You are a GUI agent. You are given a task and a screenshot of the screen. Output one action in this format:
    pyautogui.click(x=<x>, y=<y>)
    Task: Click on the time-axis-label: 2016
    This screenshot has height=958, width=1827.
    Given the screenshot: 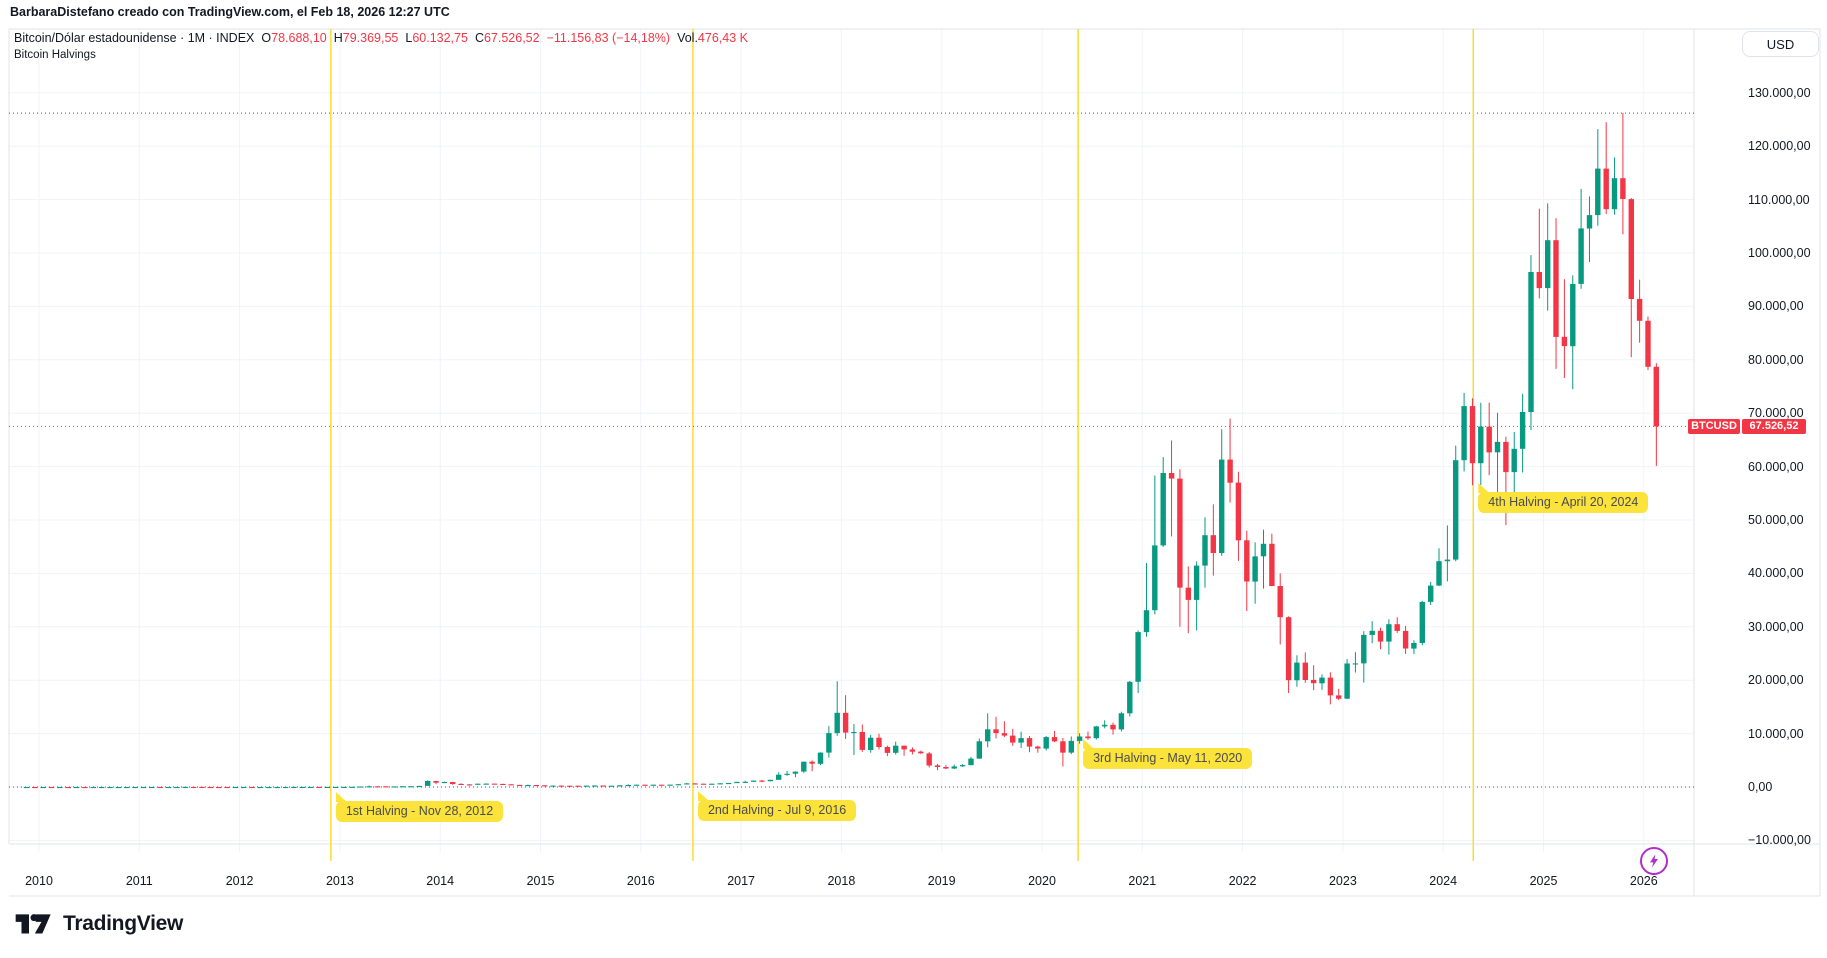 What is the action you would take?
    pyautogui.click(x=640, y=881)
    